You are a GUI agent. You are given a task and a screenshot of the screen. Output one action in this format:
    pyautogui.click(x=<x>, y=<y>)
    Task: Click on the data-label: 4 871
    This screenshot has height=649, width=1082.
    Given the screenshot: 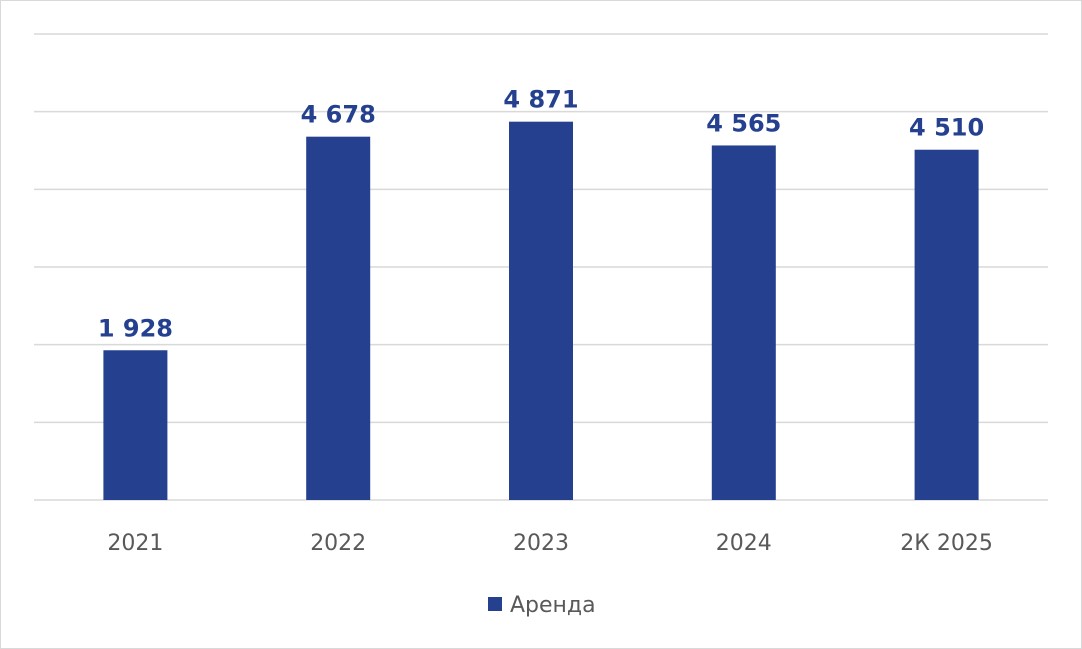 What is the action you would take?
    pyautogui.click(x=540, y=100)
    